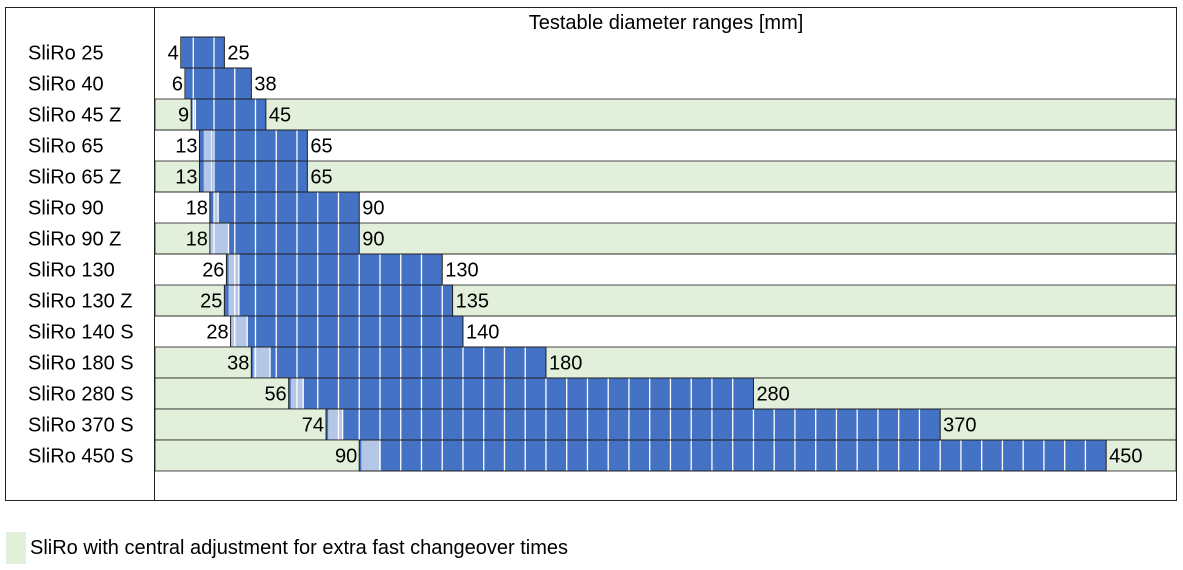  What do you see at coordinates (472, 302) in the screenshot?
I see `max-value-label: 135` at bounding box center [472, 302].